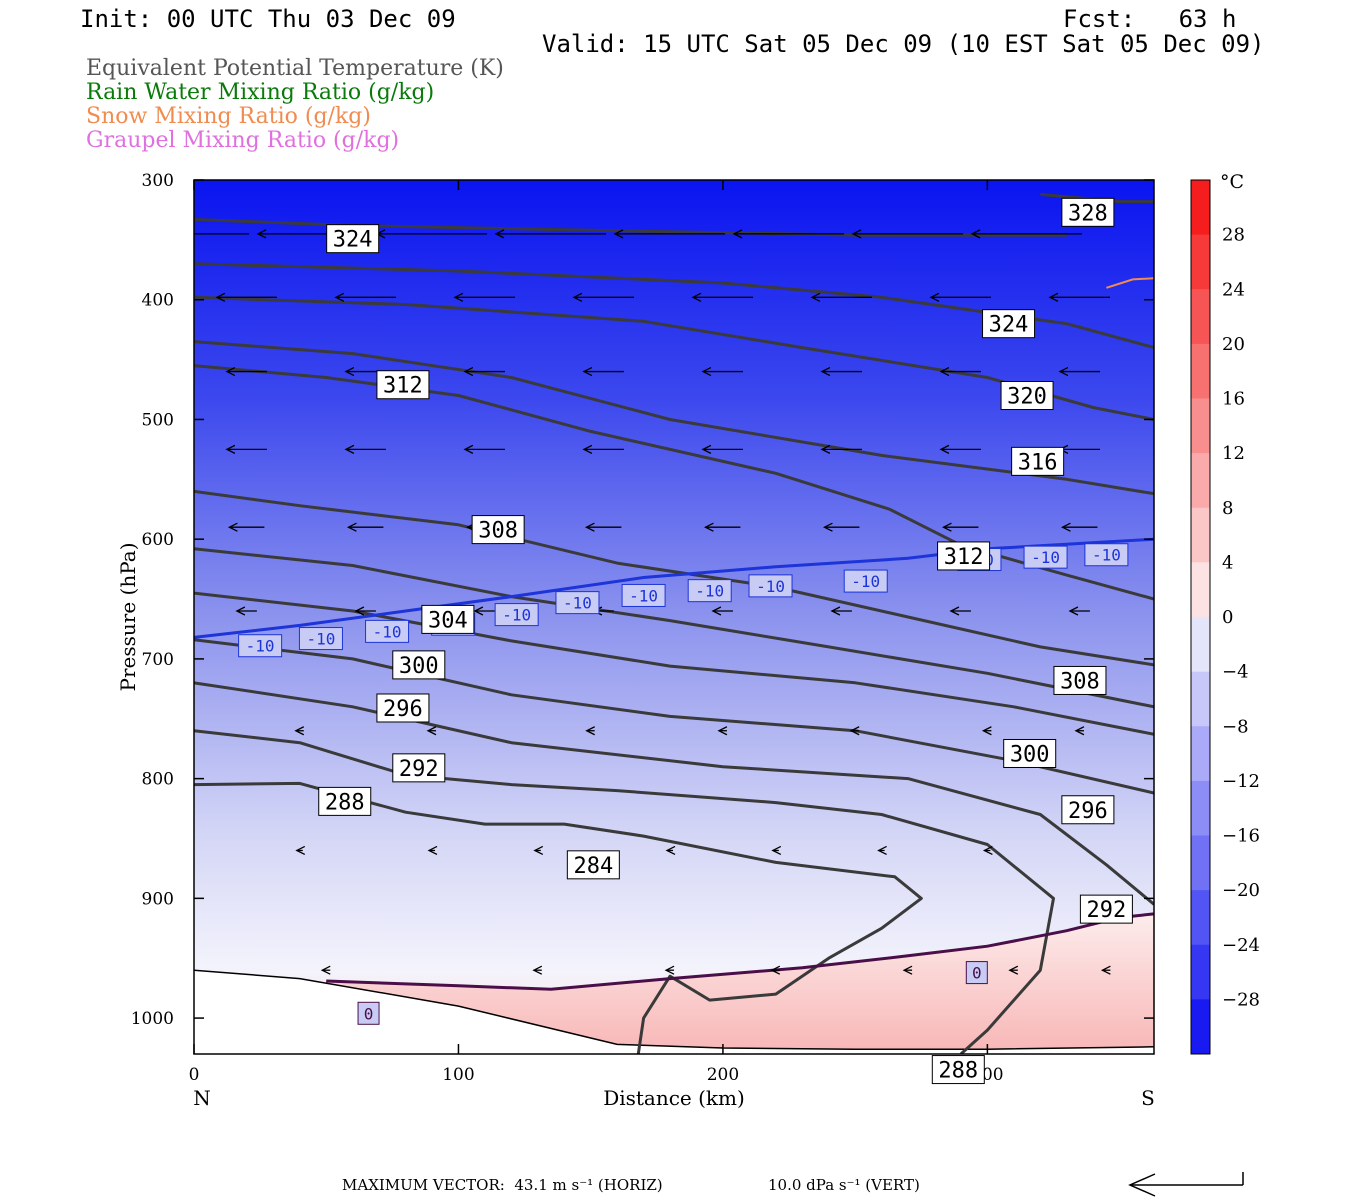 This screenshot has height=1200, width=1350. Describe the element at coordinates (498, 531) in the screenshot. I see `theta-e-label: 308` at that location.